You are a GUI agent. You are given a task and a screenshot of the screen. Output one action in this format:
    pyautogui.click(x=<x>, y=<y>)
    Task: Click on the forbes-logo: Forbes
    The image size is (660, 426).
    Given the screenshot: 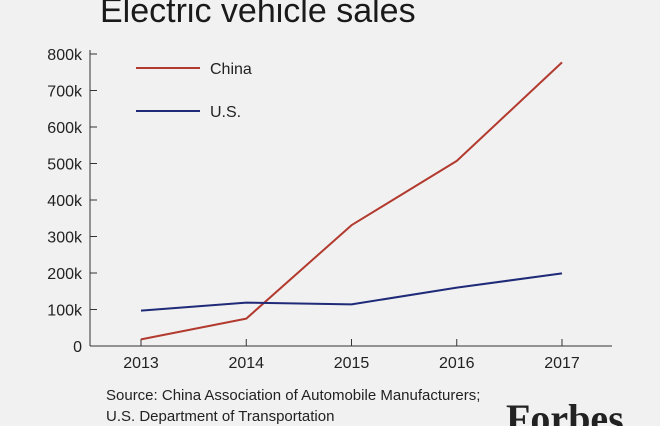 What is the action you would take?
    pyautogui.click(x=565, y=411)
    